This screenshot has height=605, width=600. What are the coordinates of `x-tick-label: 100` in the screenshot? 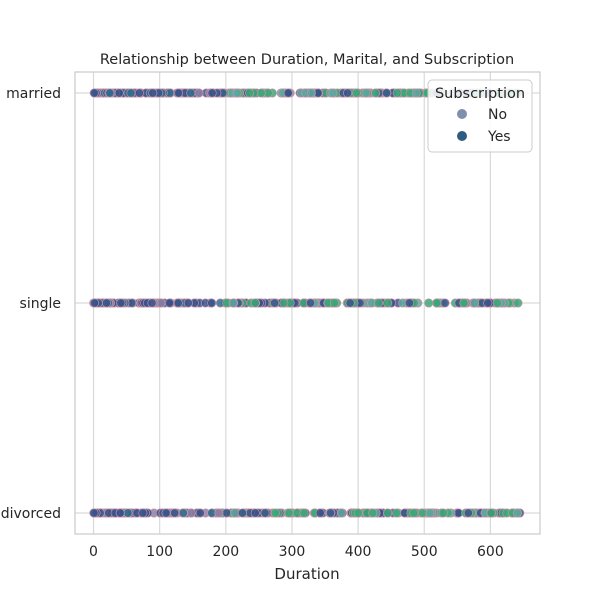 It's located at (159, 552).